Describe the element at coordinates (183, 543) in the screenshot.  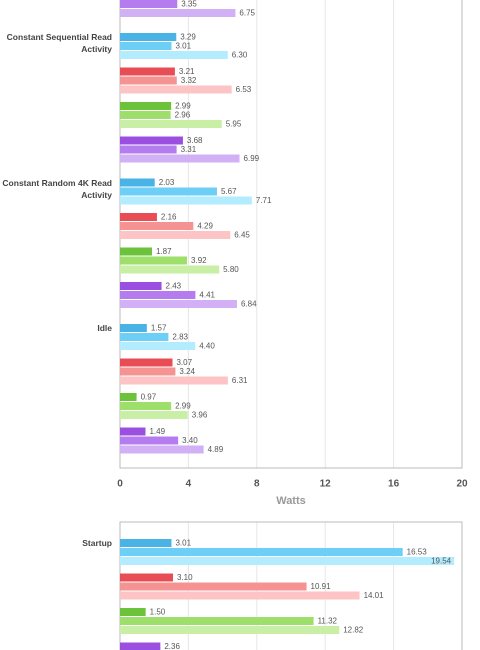
I see `value-label: 3.01` at that location.